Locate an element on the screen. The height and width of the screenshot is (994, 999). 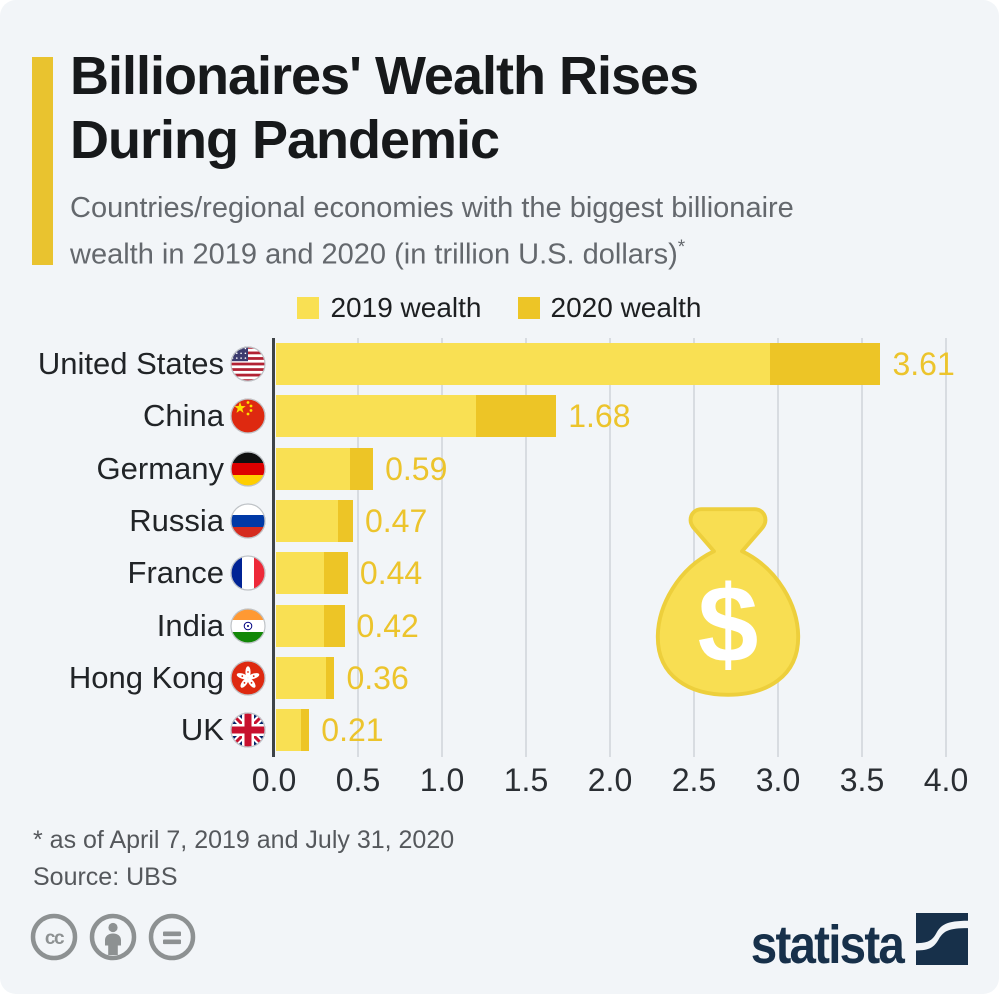
statista-logo: statista is located at coordinates (849, 944).